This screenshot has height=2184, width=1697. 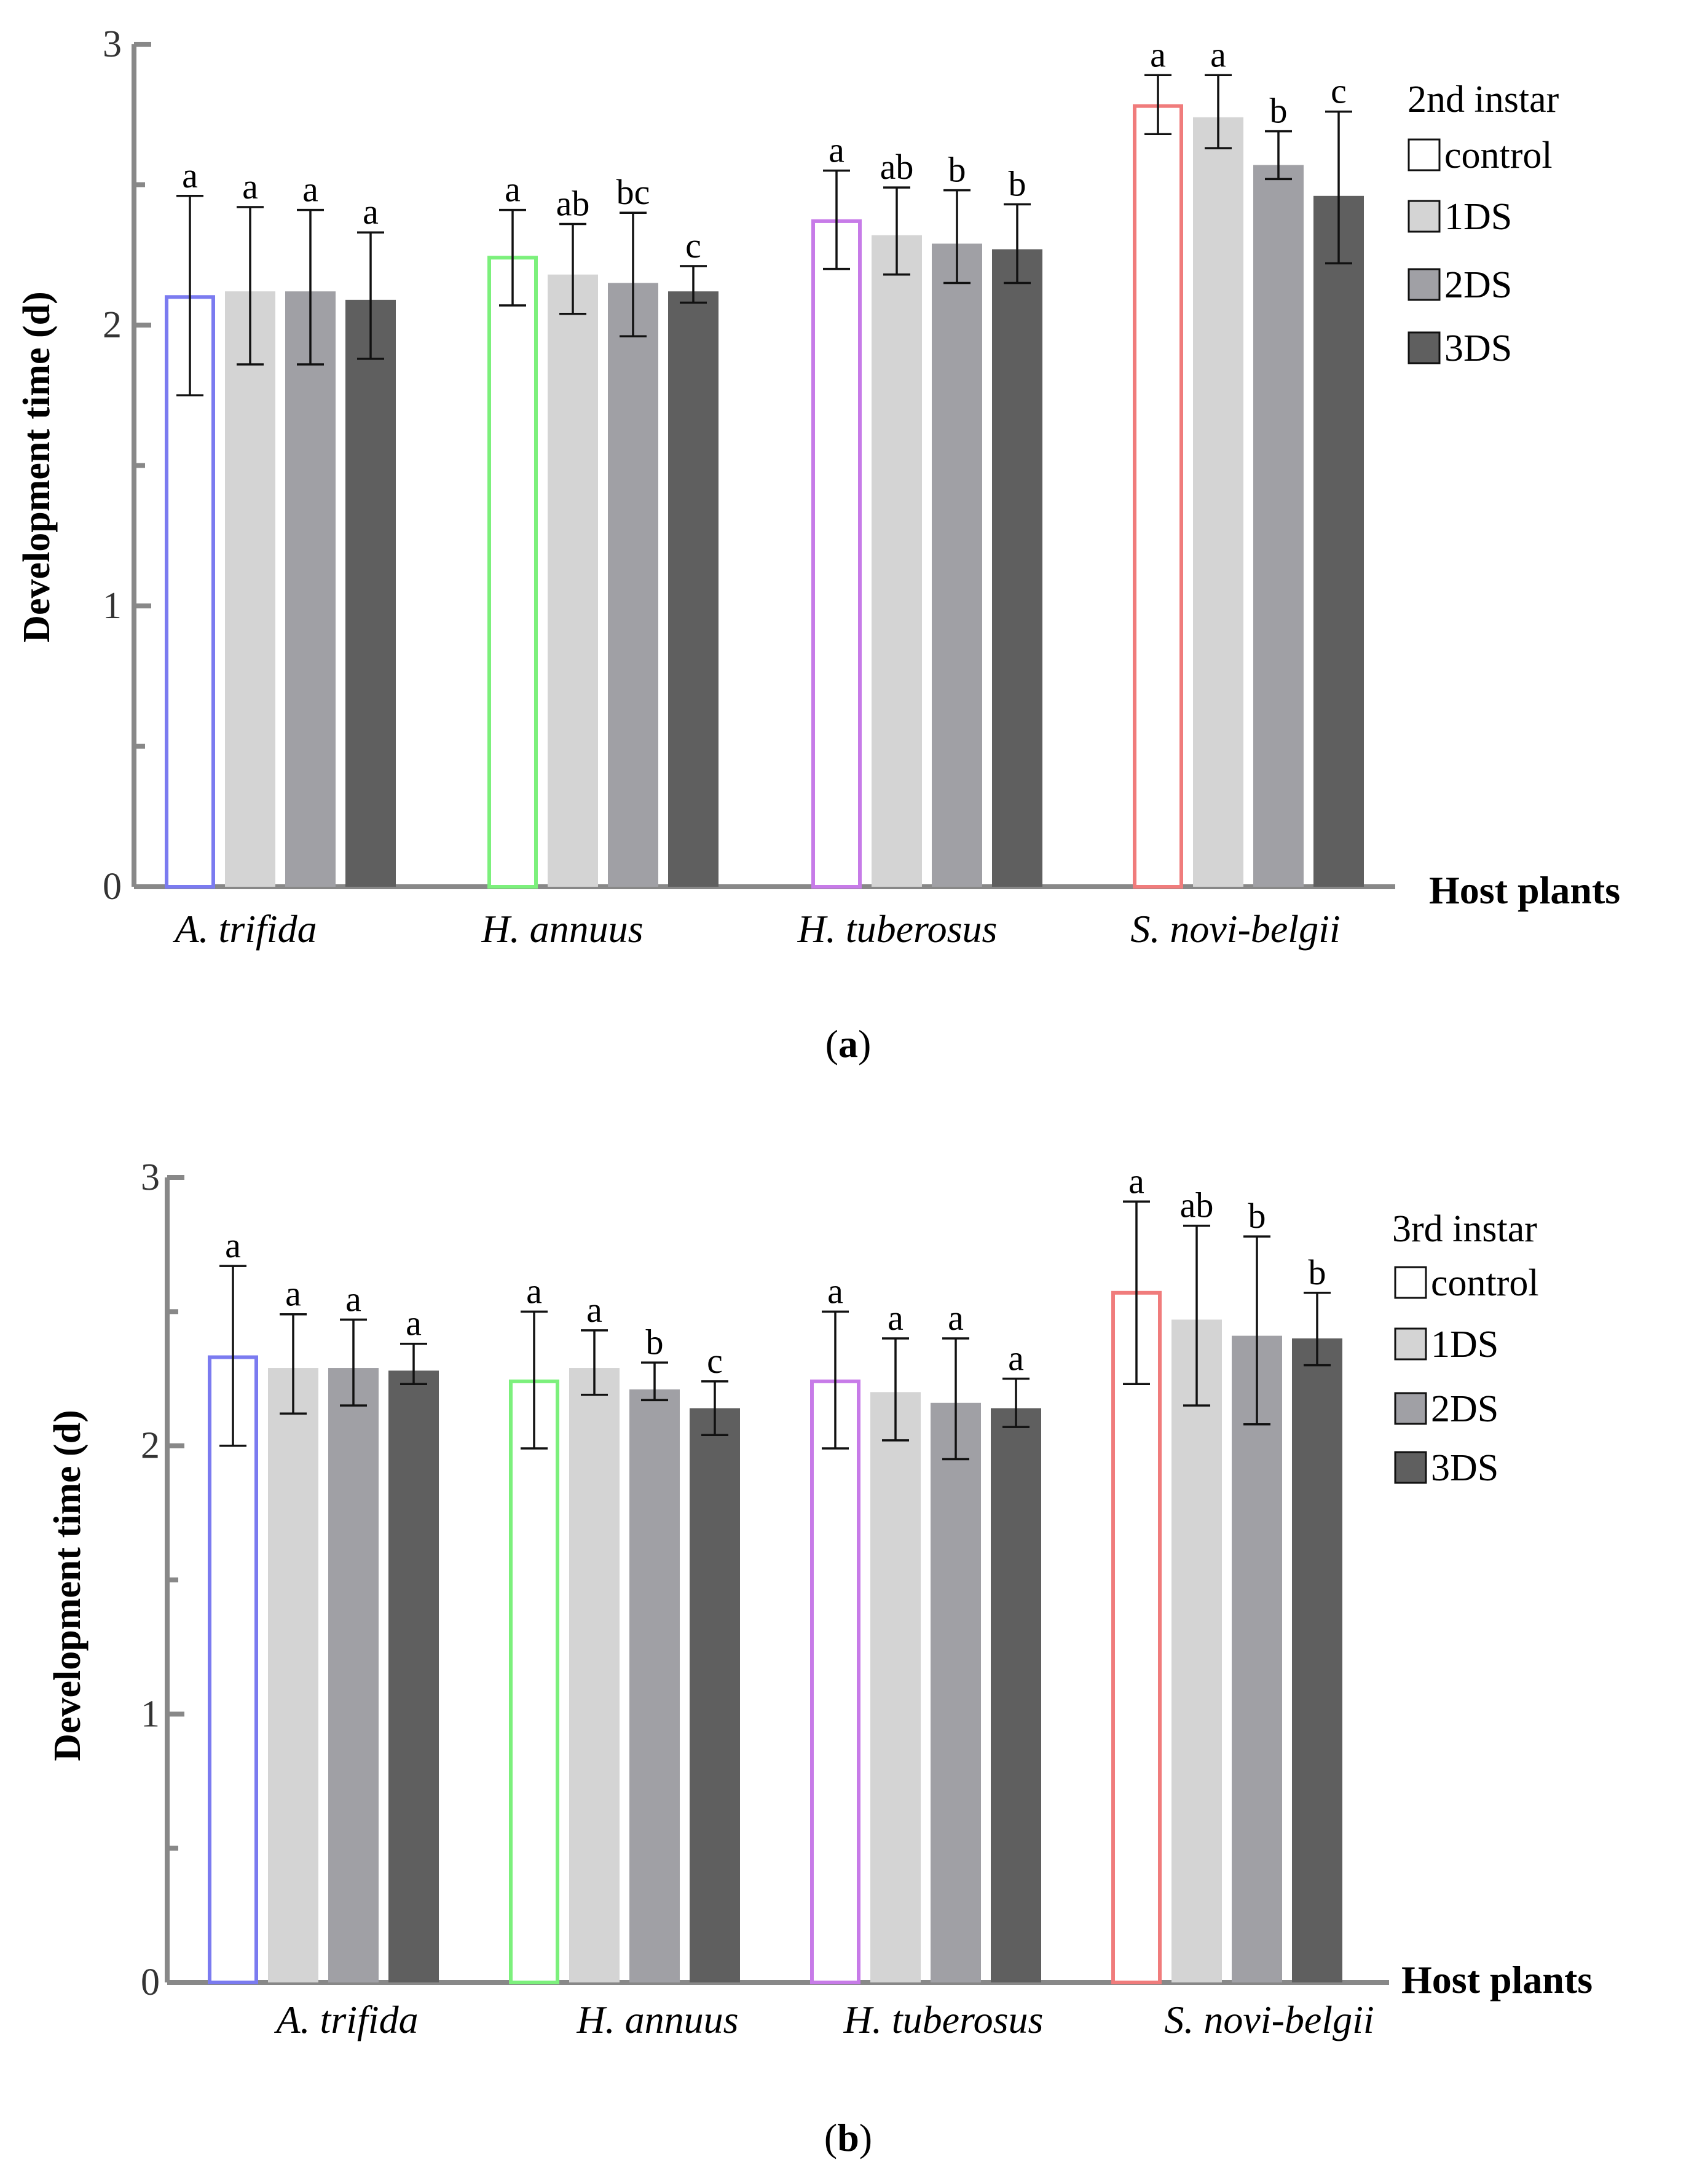 What do you see at coordinates (1497, 1979) in the screenshot?
I see `x-axis-title: Host plants` at bounding box center [1497, 1979].